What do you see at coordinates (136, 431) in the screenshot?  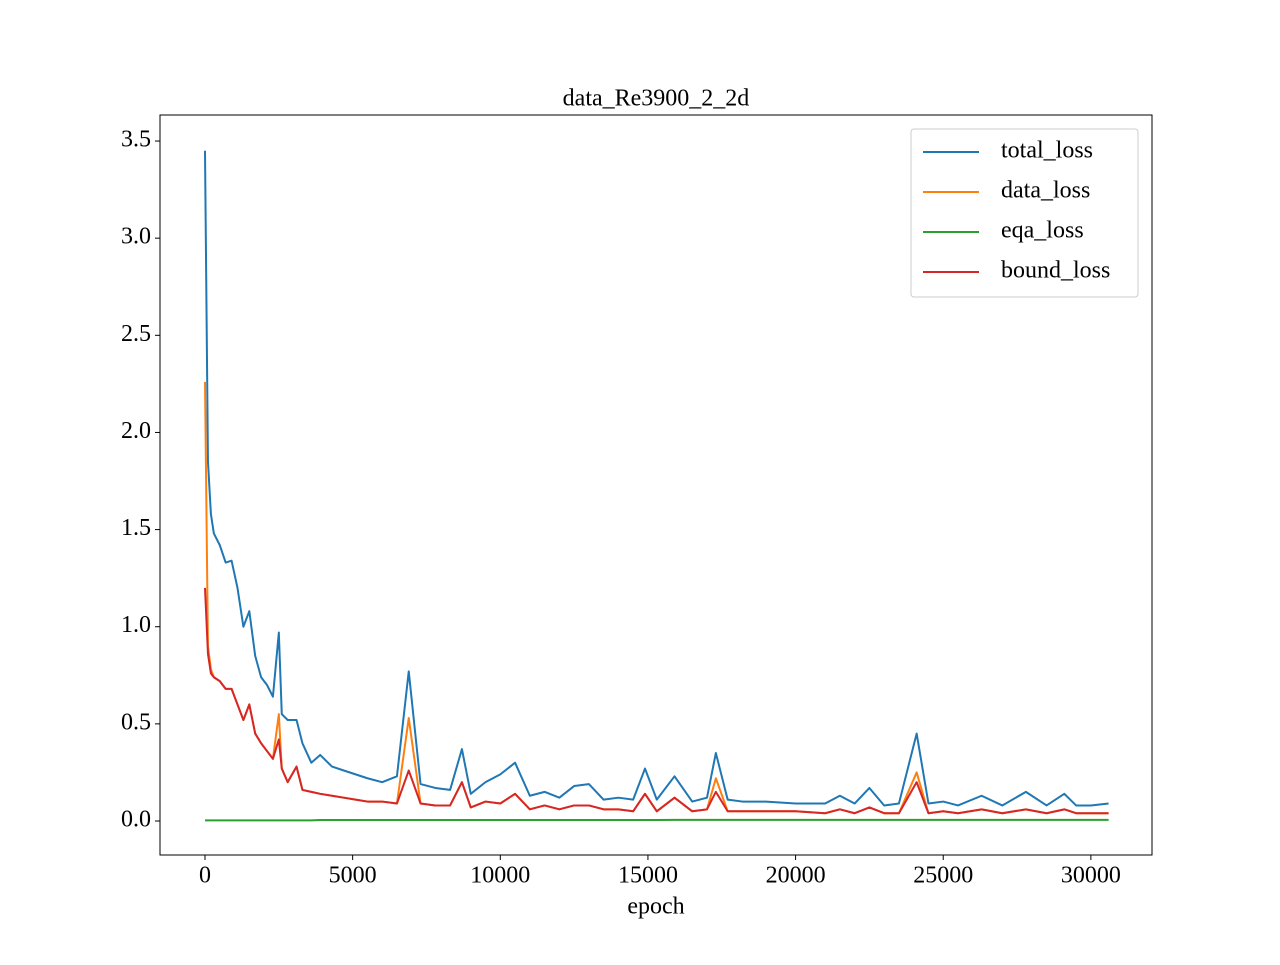 I see `y-tick-label: 2.0` at bounding box center [136, 431].